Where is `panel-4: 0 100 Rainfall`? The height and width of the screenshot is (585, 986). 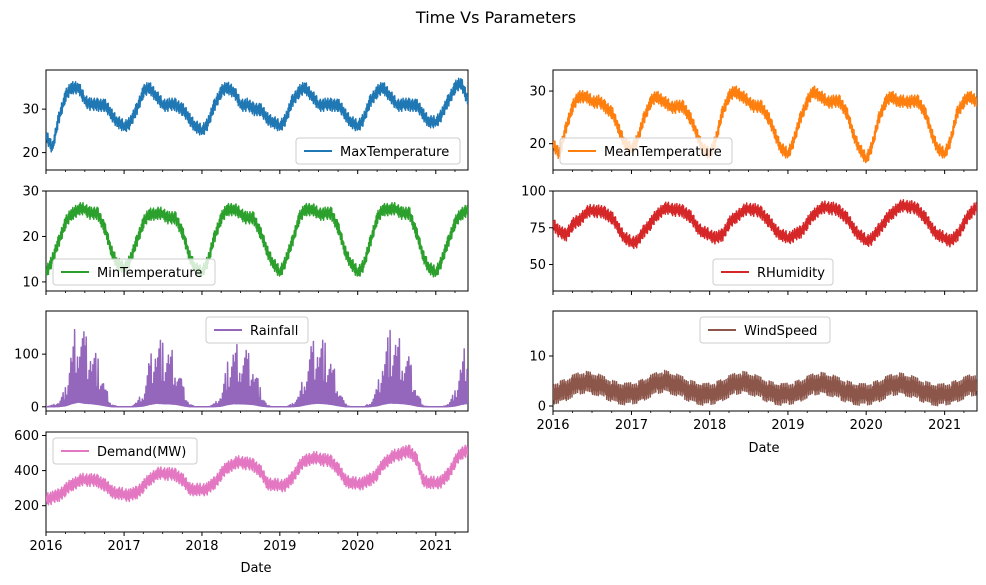
panel-4: 0 100 Rainfall is located at coordinates (241, 362).